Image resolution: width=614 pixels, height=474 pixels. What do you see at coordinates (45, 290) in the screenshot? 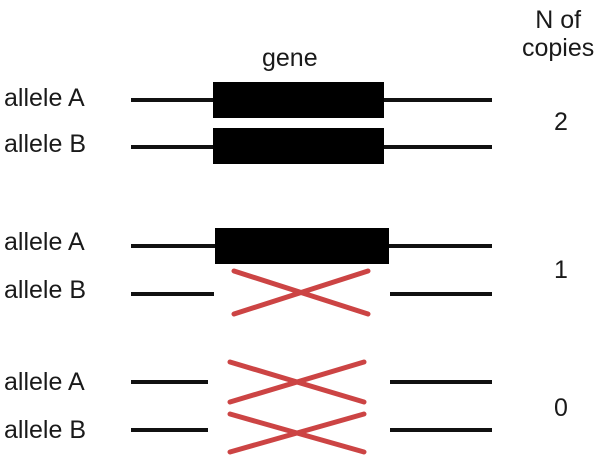
I see `group-1-allele-b-label: allele B` at bounding box center [45, 290].